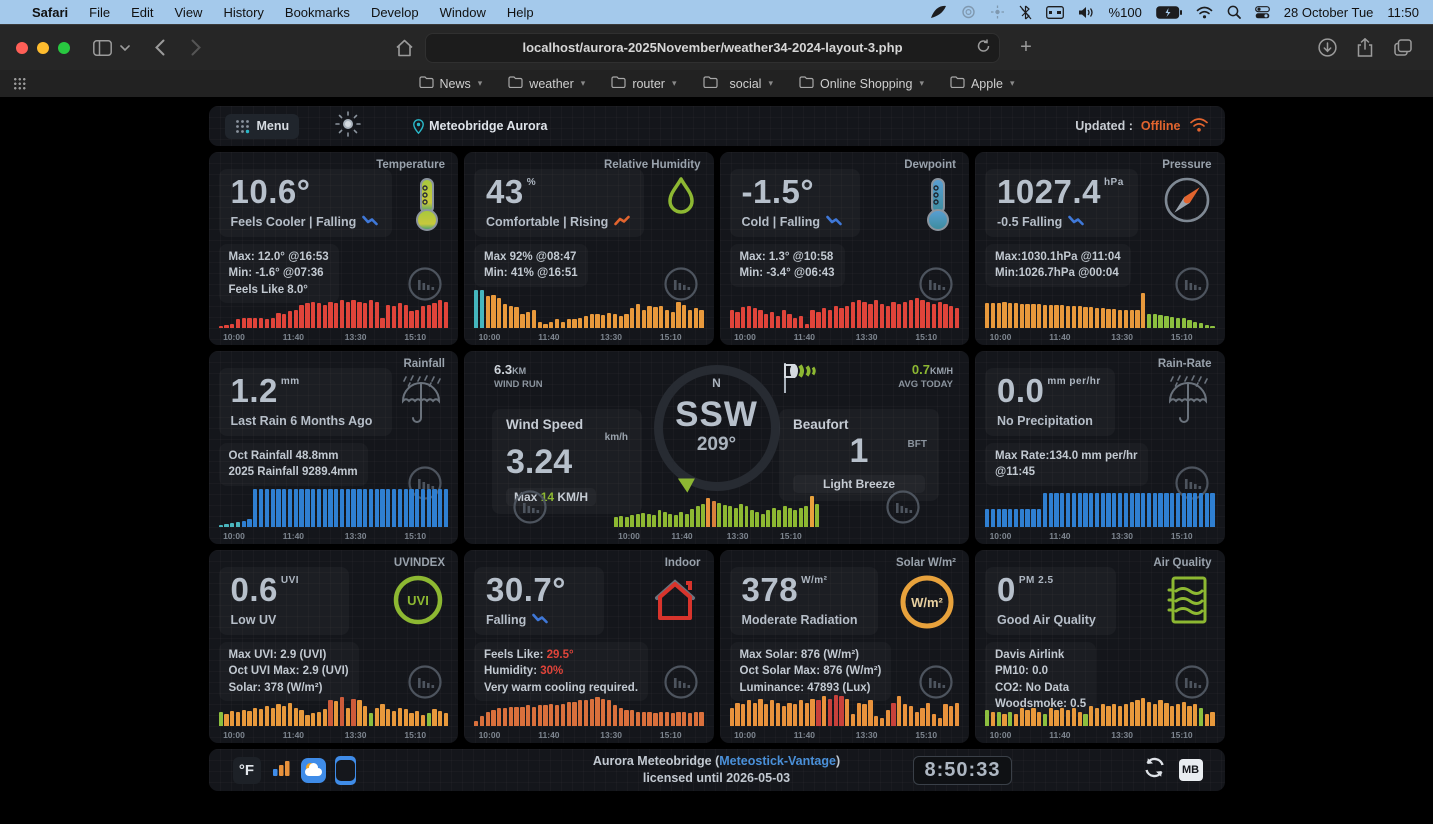 The image size is (1433, 824). What do you see at coordinates (805, 687) in the screenshot?
I see `detail-line: Luminance: 47893 (Lux)` at bounding box center [805, 687].